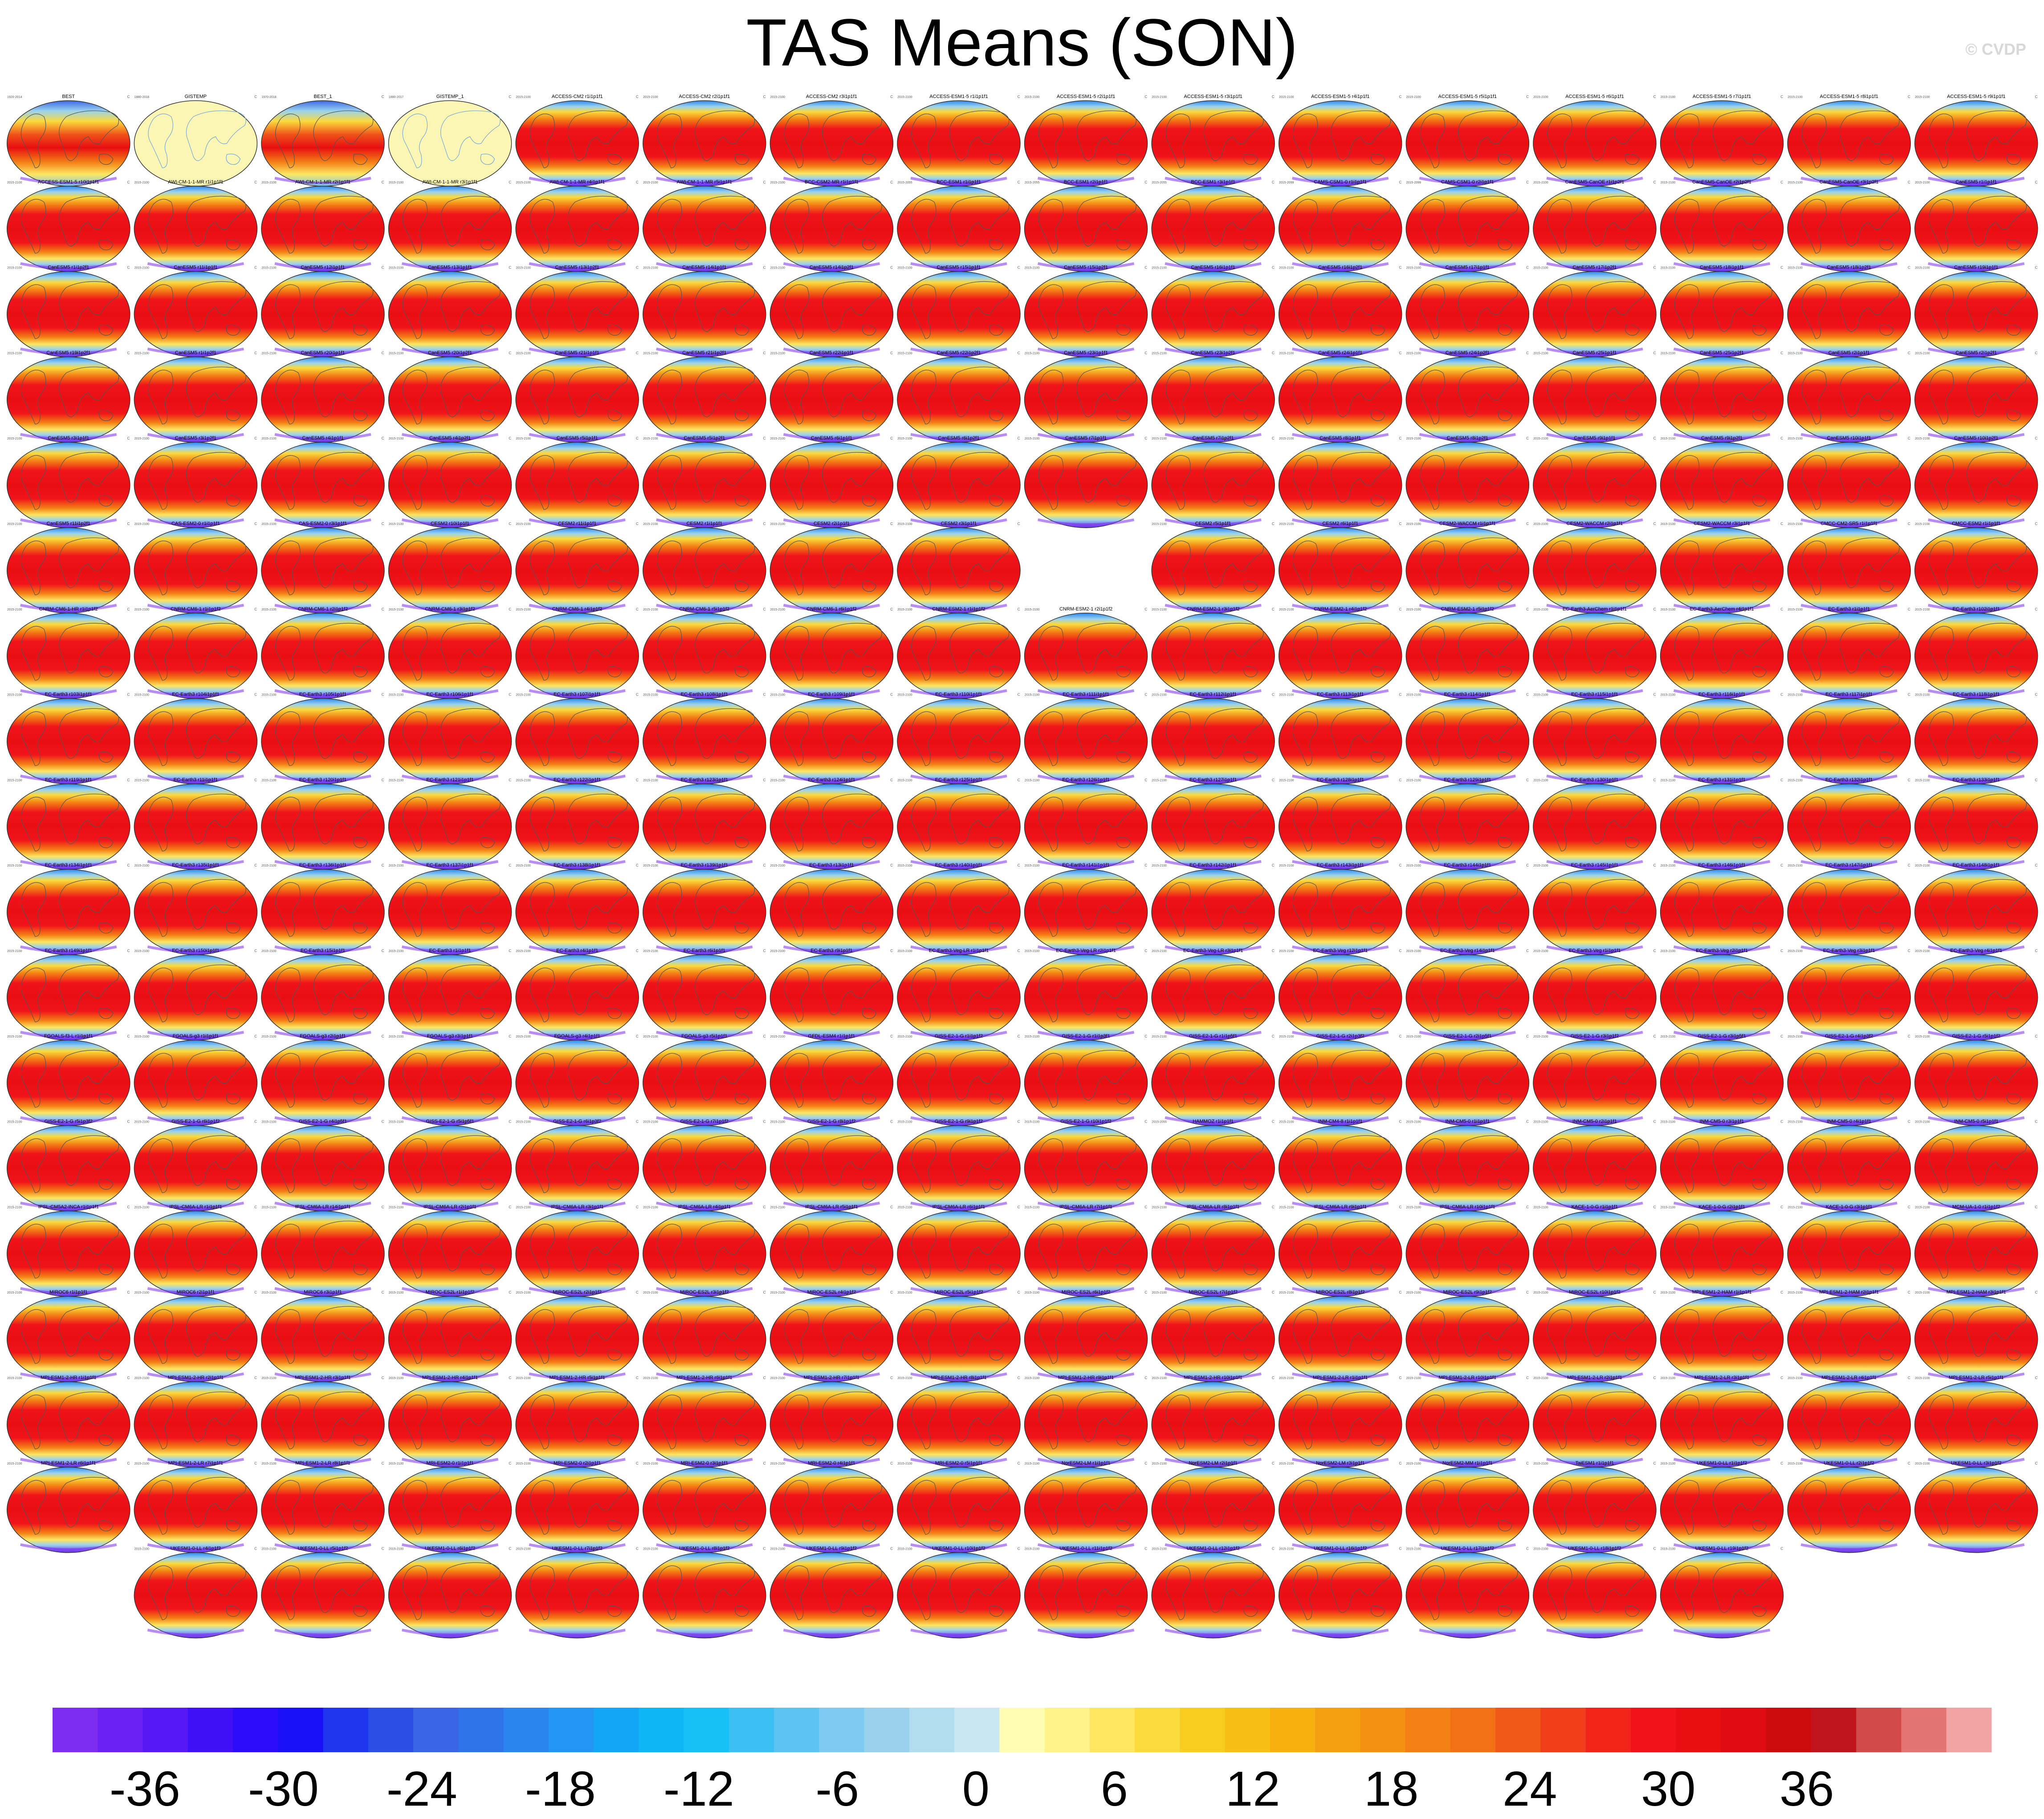  What do you see at coordinates (1086, 267) in the screenshot?
I see `panel-title: CanESM5 r15i1p2f1` at bounding box center [1086, 267].